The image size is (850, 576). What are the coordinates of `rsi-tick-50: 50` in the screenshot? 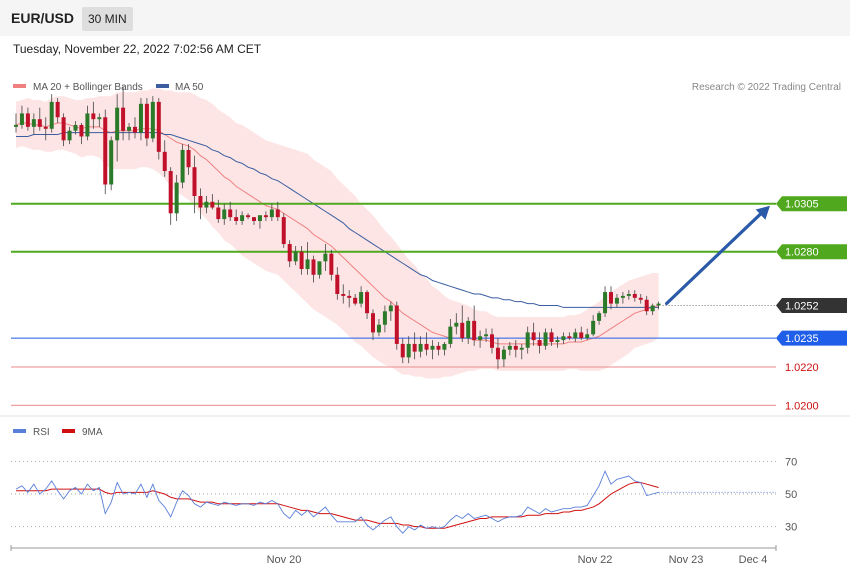 It's located at (791, 495).